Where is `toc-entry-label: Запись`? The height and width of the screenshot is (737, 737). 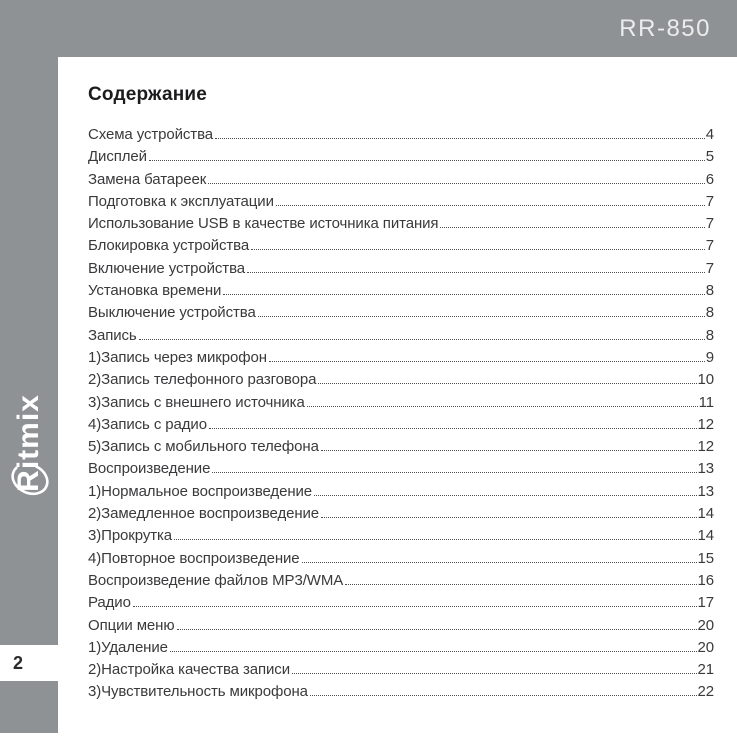
toc-entry-label: Запись is located at coordinates (112, 335).